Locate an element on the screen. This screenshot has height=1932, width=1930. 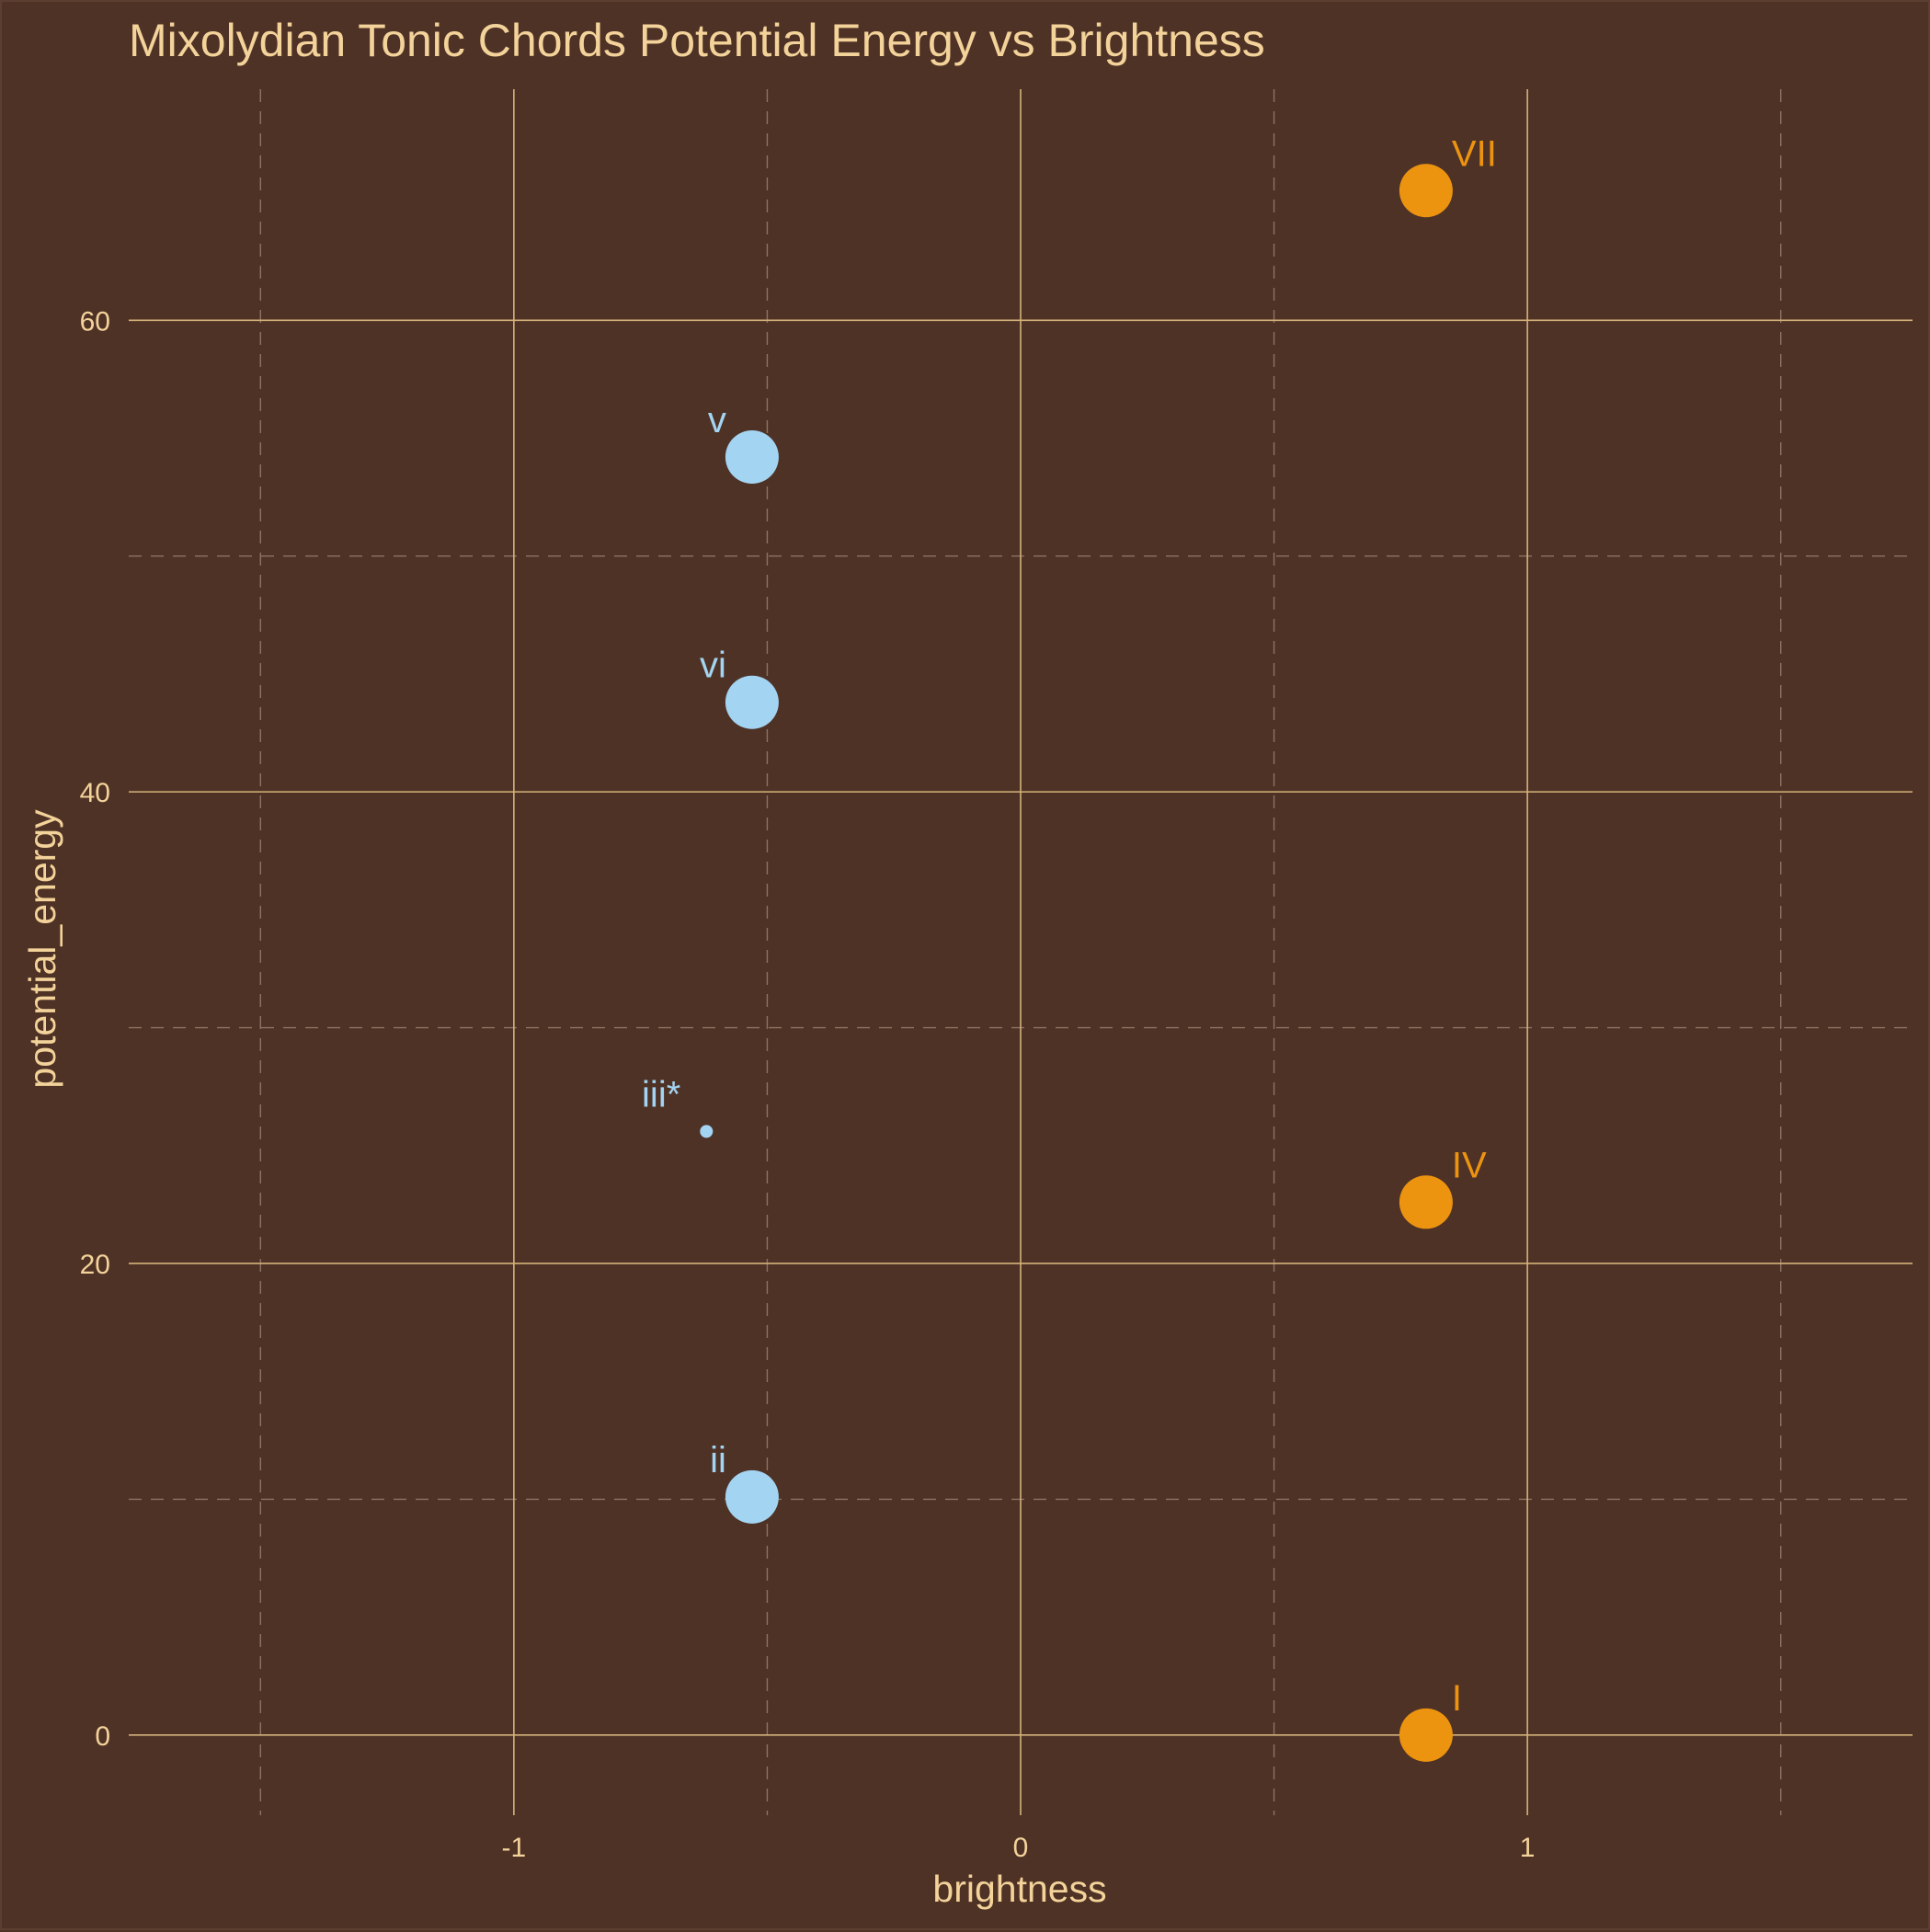
y-tick-label: 40 is located at coordinates (95, 793).